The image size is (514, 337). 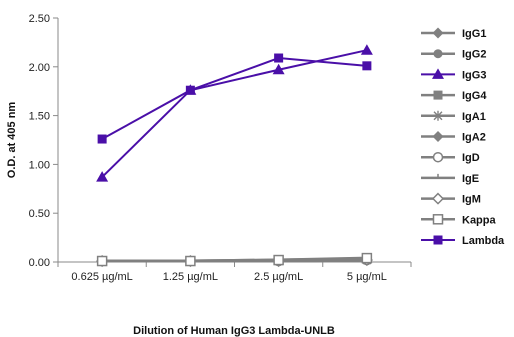 I want to click on legend-label: Lambda, so click(x=483, y=241).